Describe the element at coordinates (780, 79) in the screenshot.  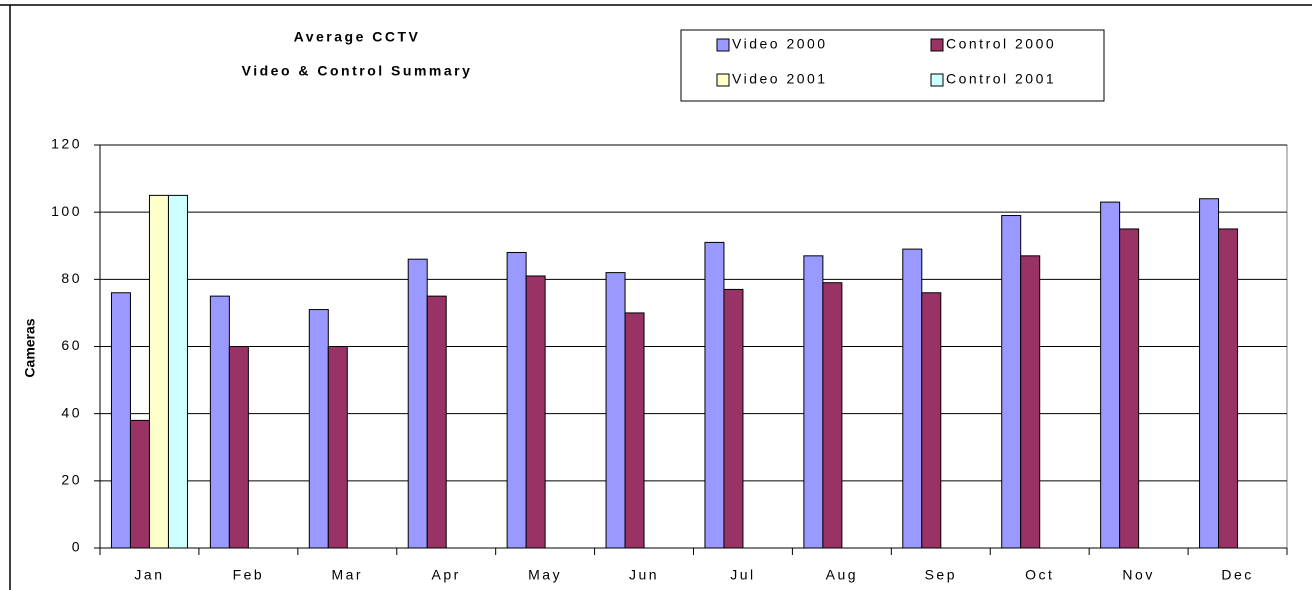
I see `legend-label: Video 2001` at that location.